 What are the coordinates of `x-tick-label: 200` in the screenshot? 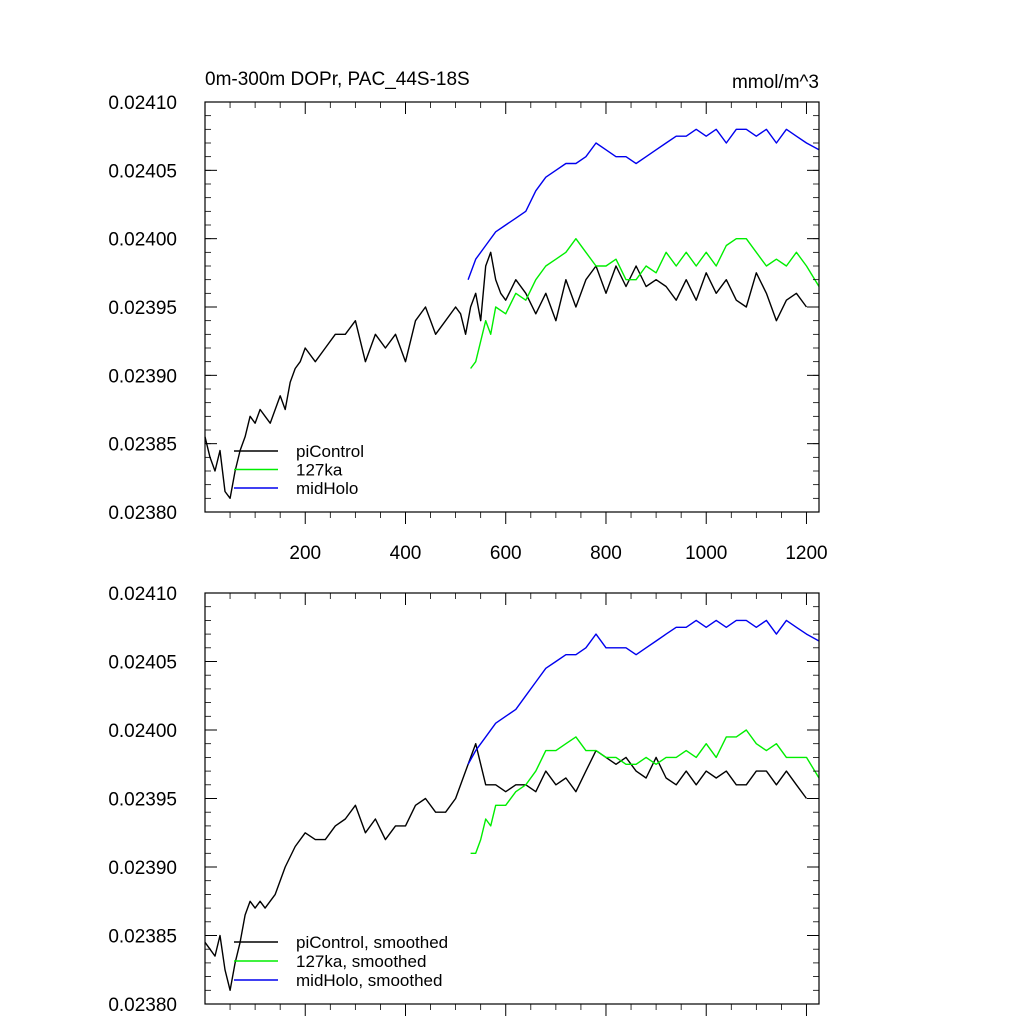 It's located at (305, 553).